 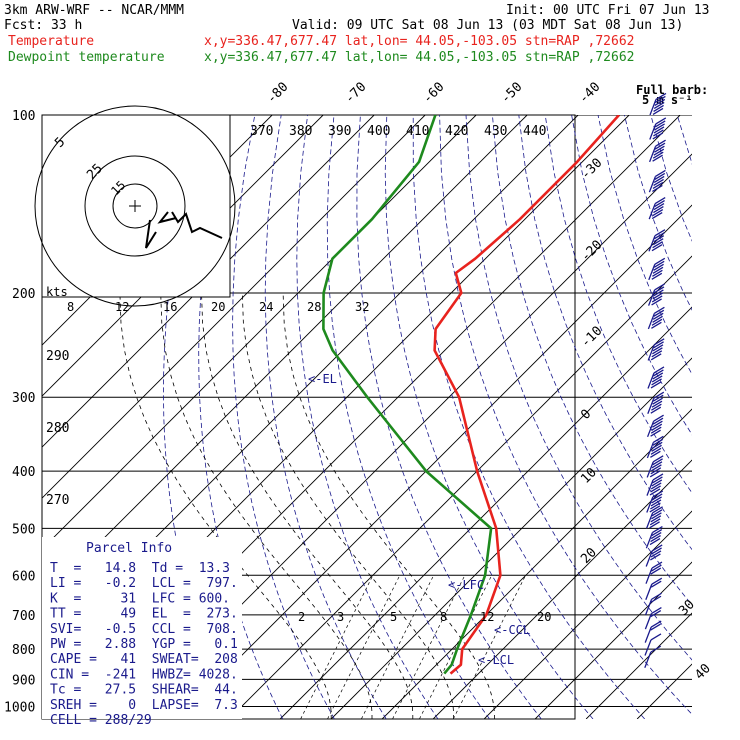 I want to click on isotherm-line, so click(x=587, y=614).